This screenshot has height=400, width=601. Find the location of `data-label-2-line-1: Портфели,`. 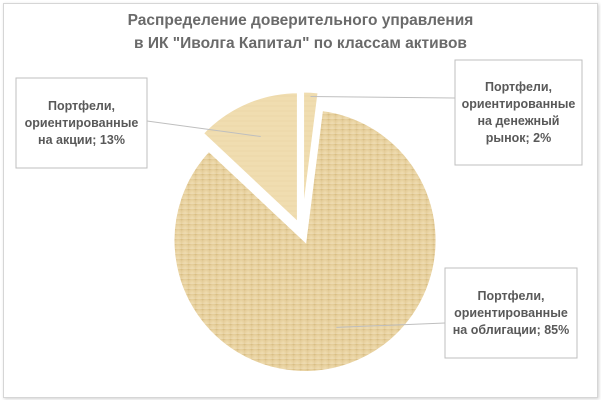

data-label-2-line-1: Портфели, is located at coordinates (510, 296).